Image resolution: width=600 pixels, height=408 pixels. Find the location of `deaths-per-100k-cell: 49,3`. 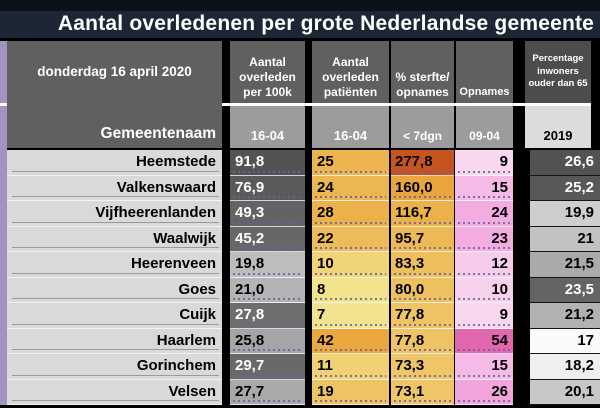

deaths-per-100k-cell: 49,3 is located at coordinates (267, 214).